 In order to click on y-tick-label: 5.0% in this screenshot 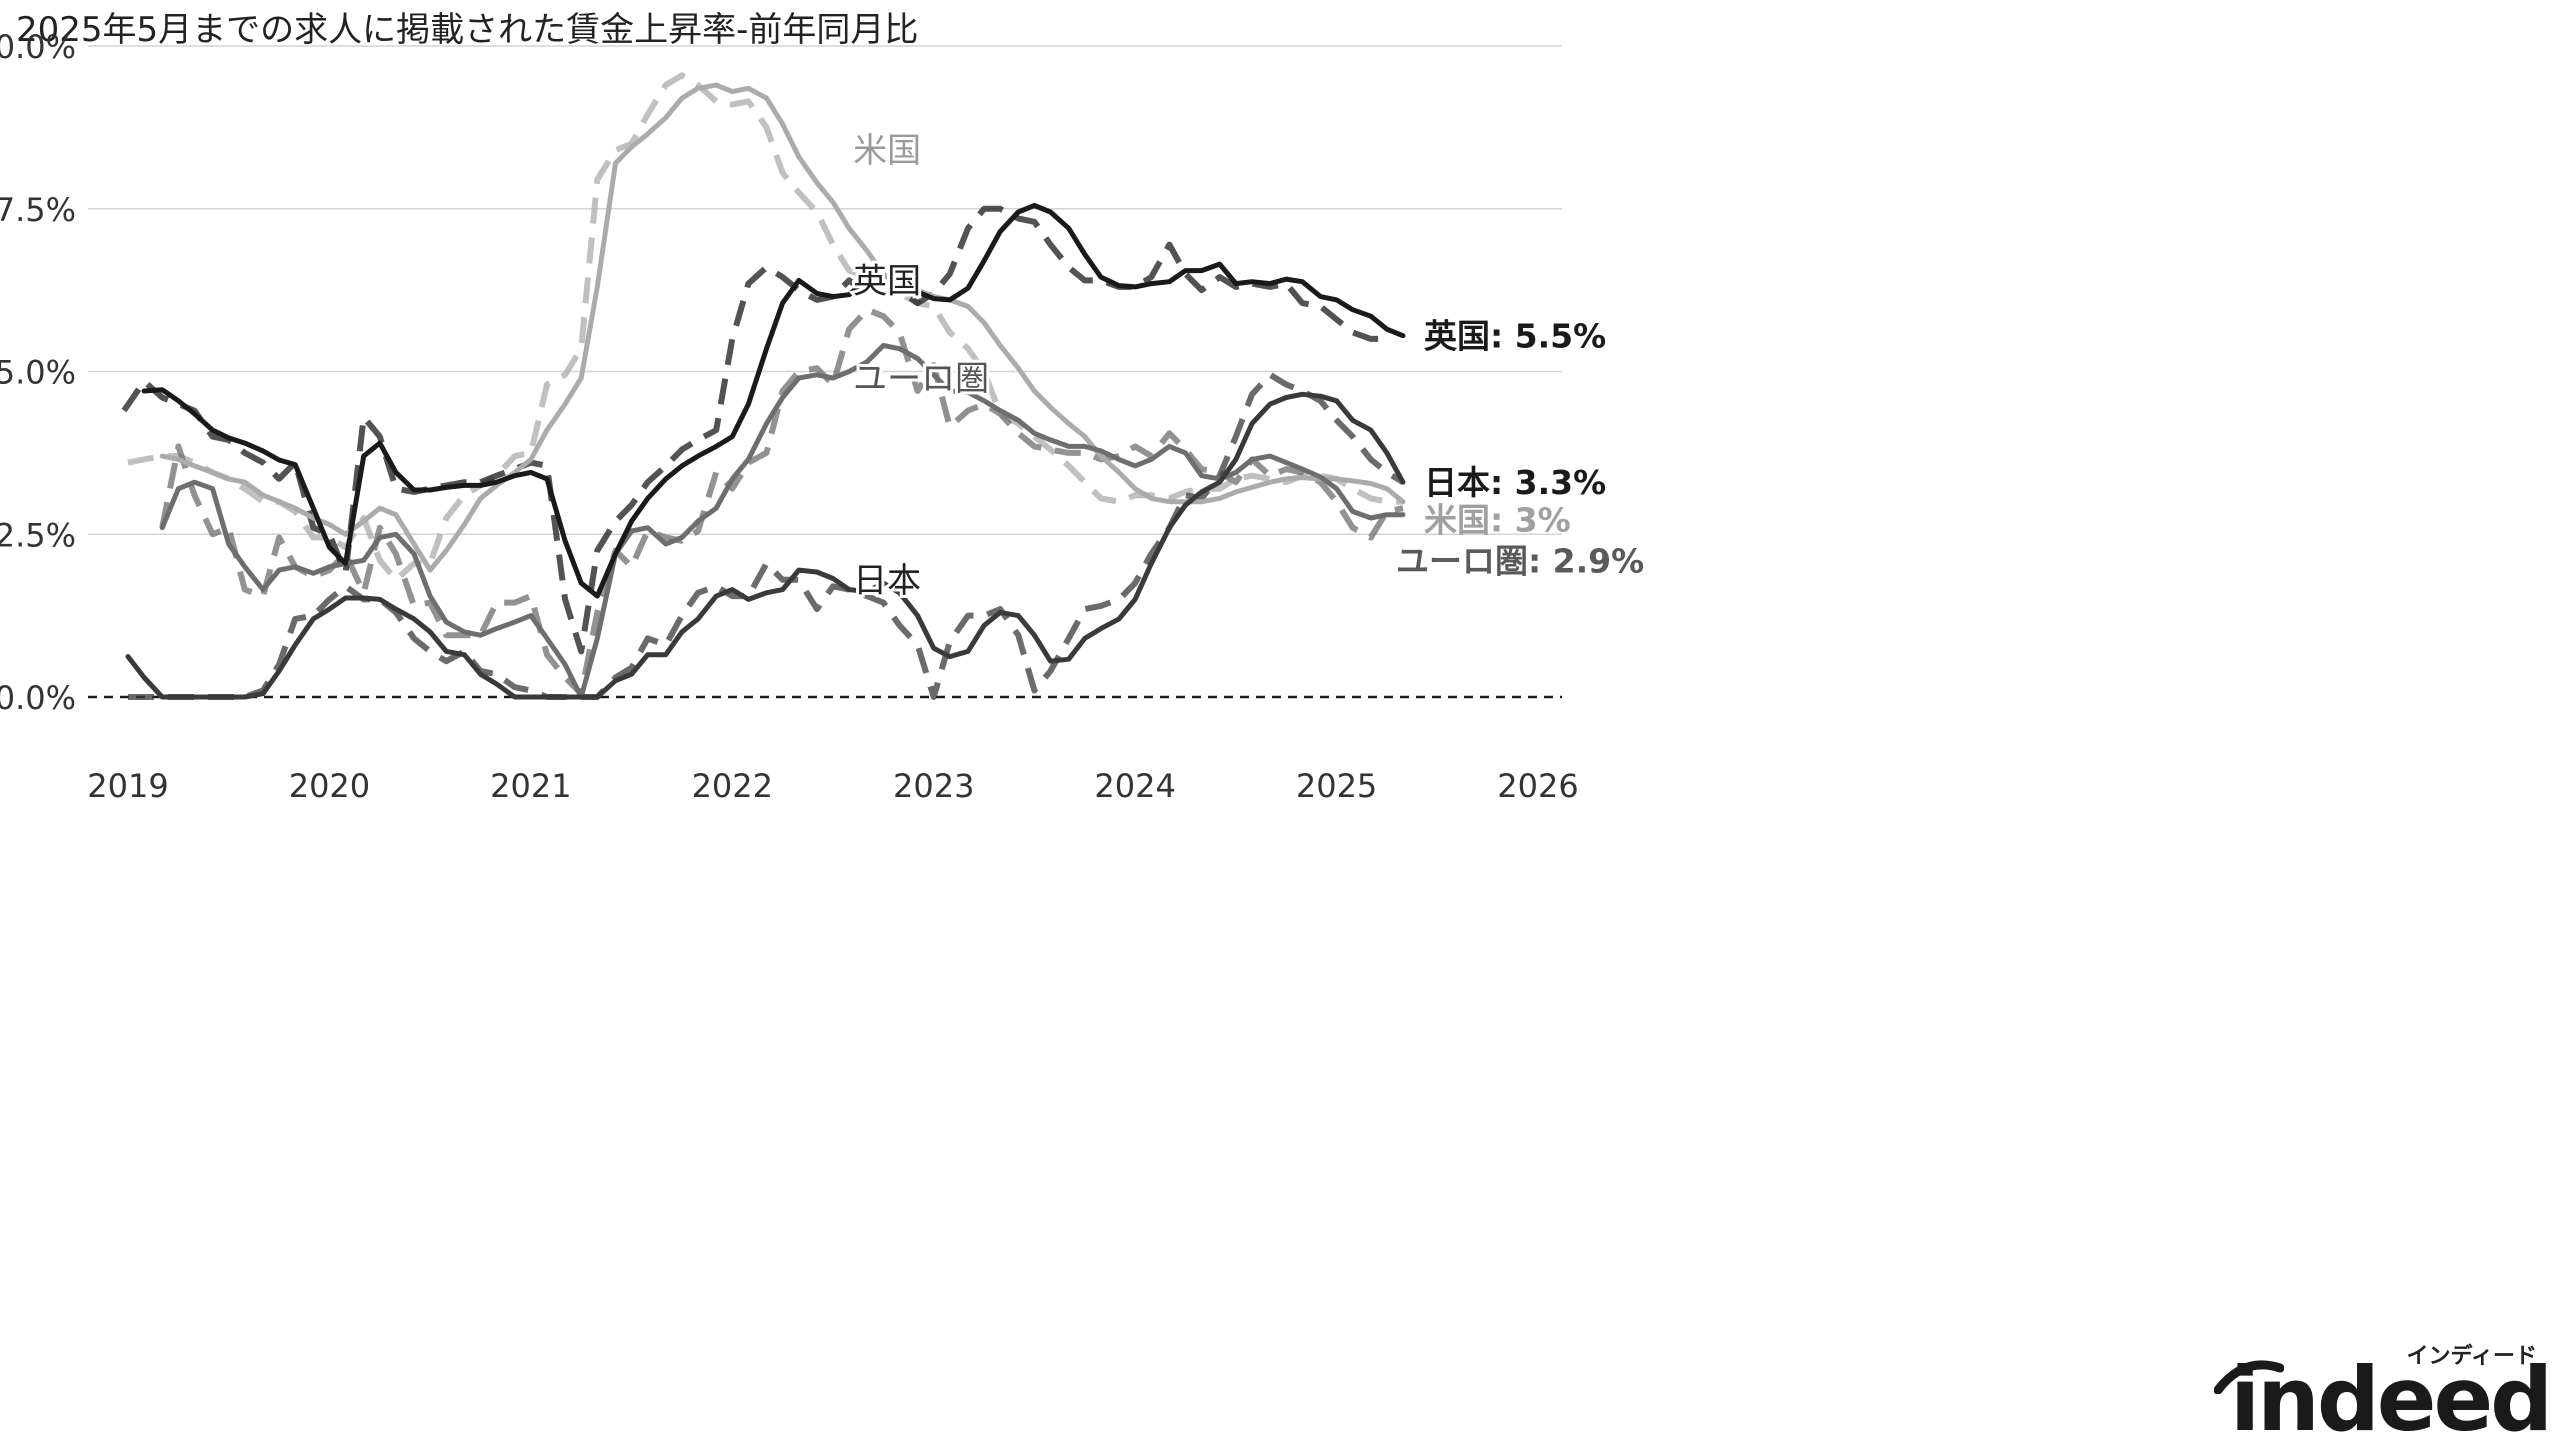, I will do `click(38, 373)`.